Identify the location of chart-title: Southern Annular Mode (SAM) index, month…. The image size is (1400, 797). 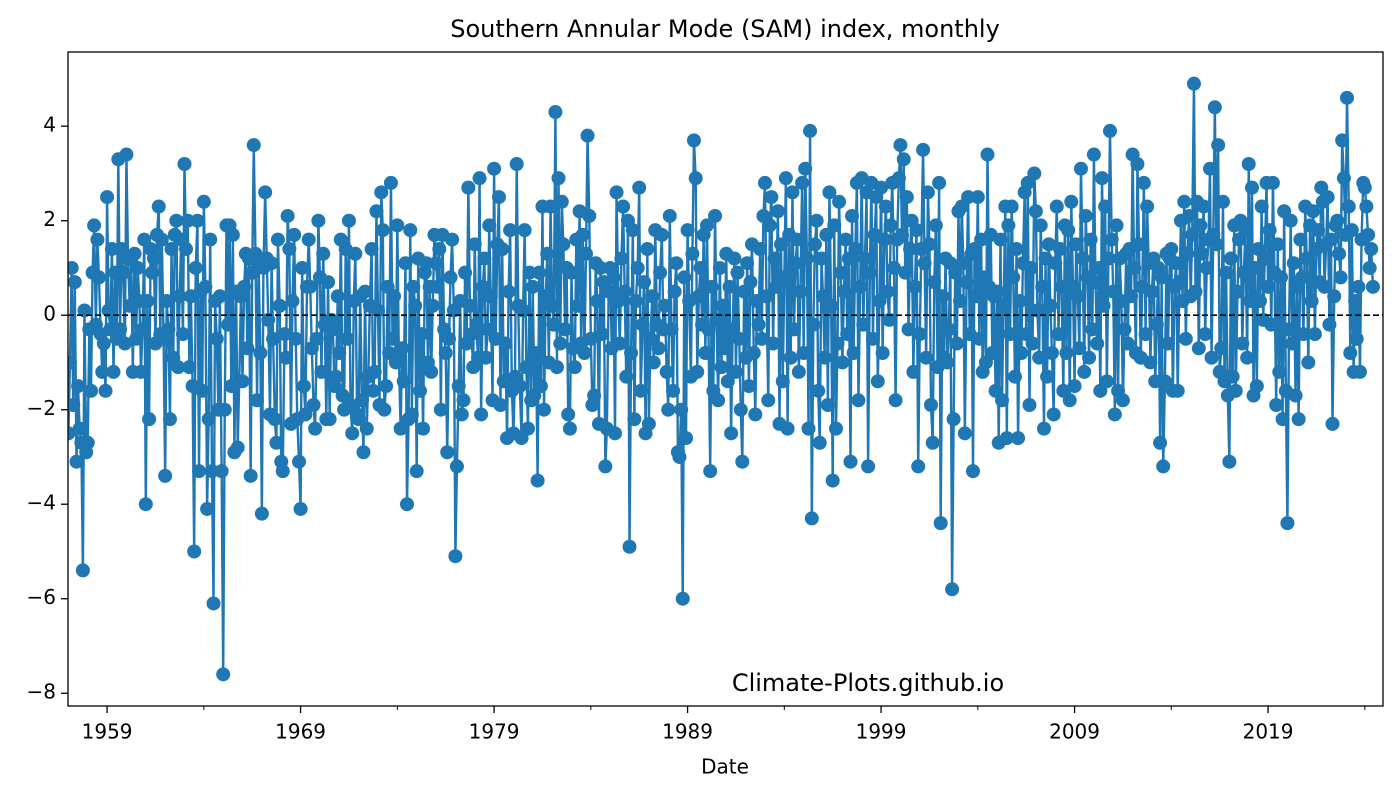
(725, 29).